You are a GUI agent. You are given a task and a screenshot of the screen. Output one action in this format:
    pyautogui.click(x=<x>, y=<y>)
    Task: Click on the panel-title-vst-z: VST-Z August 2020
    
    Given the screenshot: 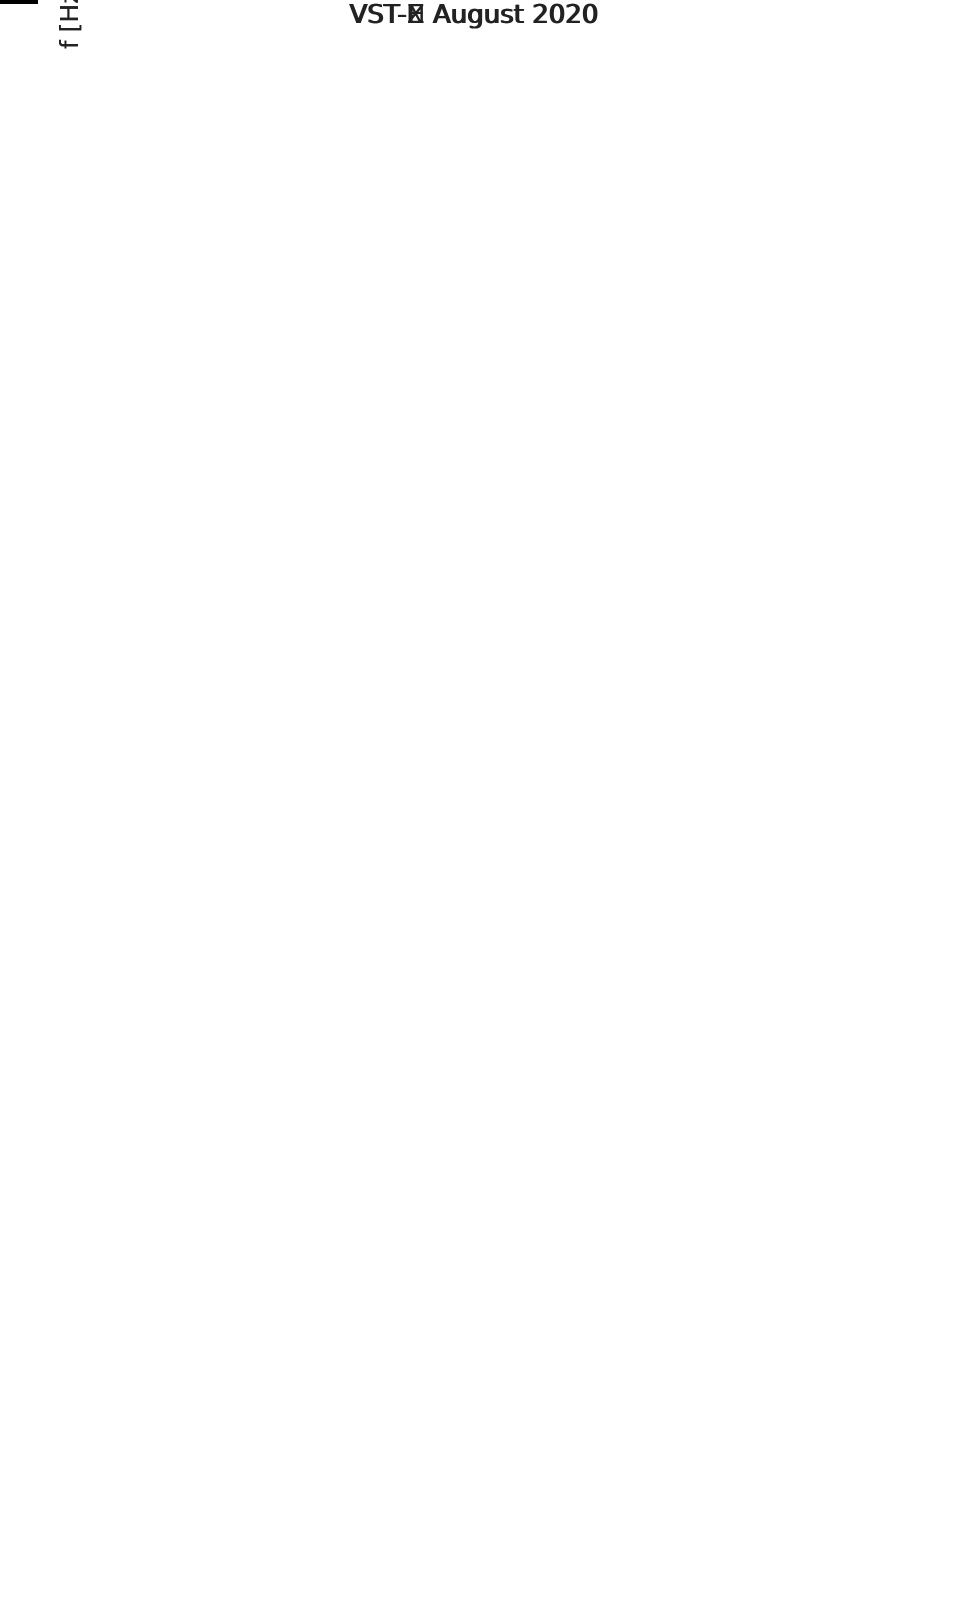 What is the action you would take?
    pyautogui.click(x=474, y=15)
    